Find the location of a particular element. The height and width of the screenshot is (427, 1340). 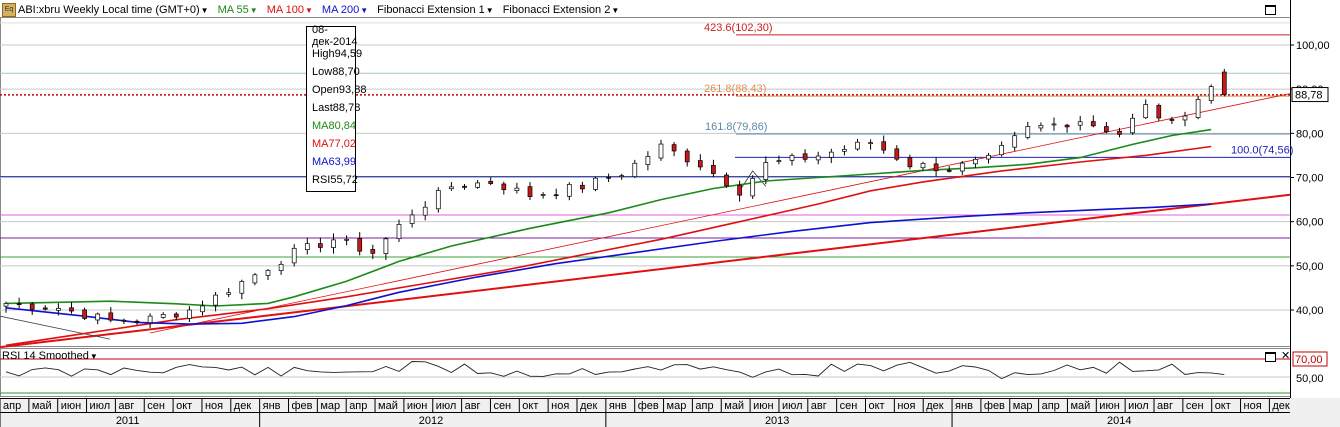

info-value: 88,78 is located at coordinates (346, 108).